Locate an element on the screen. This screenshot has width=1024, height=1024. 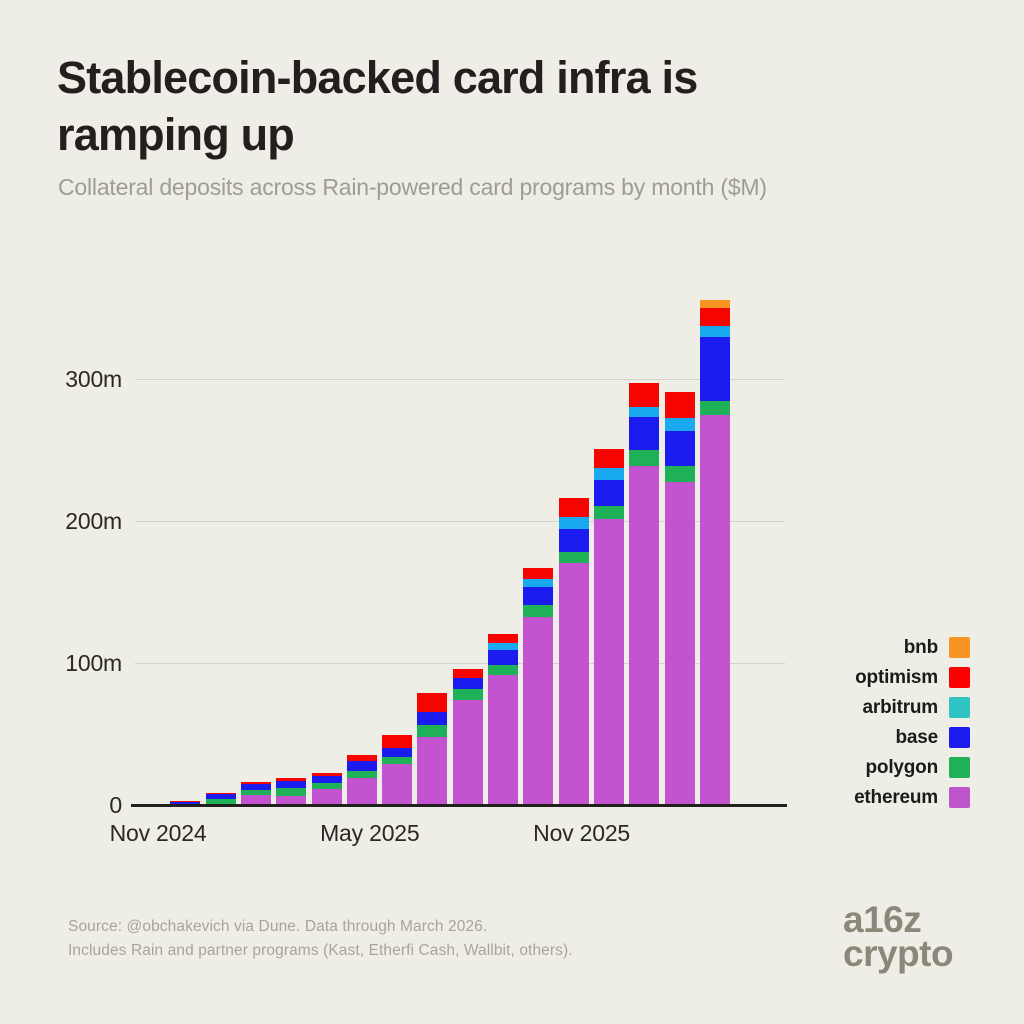
bar-segment-base-may-2025 is located at coordinates (361, 766).